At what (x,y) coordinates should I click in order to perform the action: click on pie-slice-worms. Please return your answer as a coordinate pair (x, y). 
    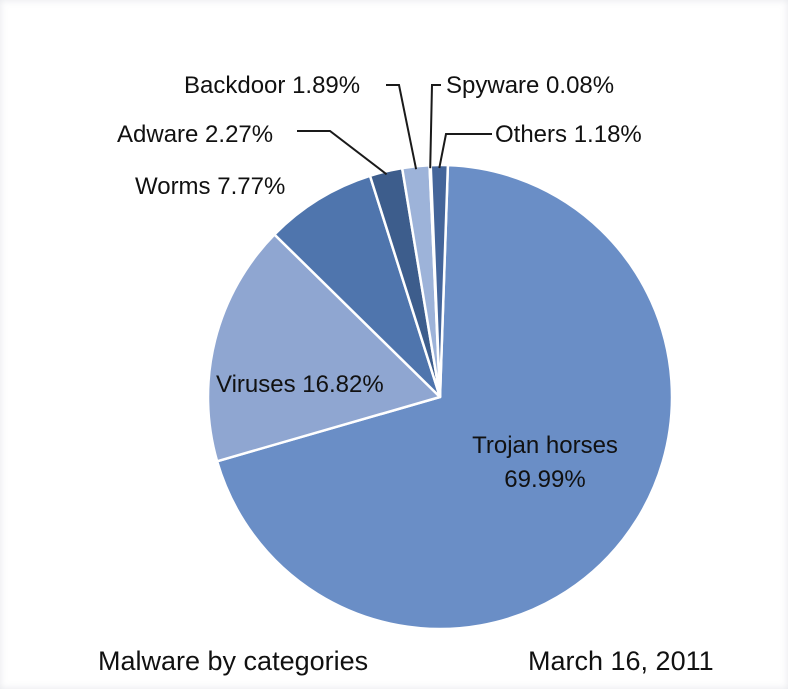
    Looking at the image, I should click on (357, 286).